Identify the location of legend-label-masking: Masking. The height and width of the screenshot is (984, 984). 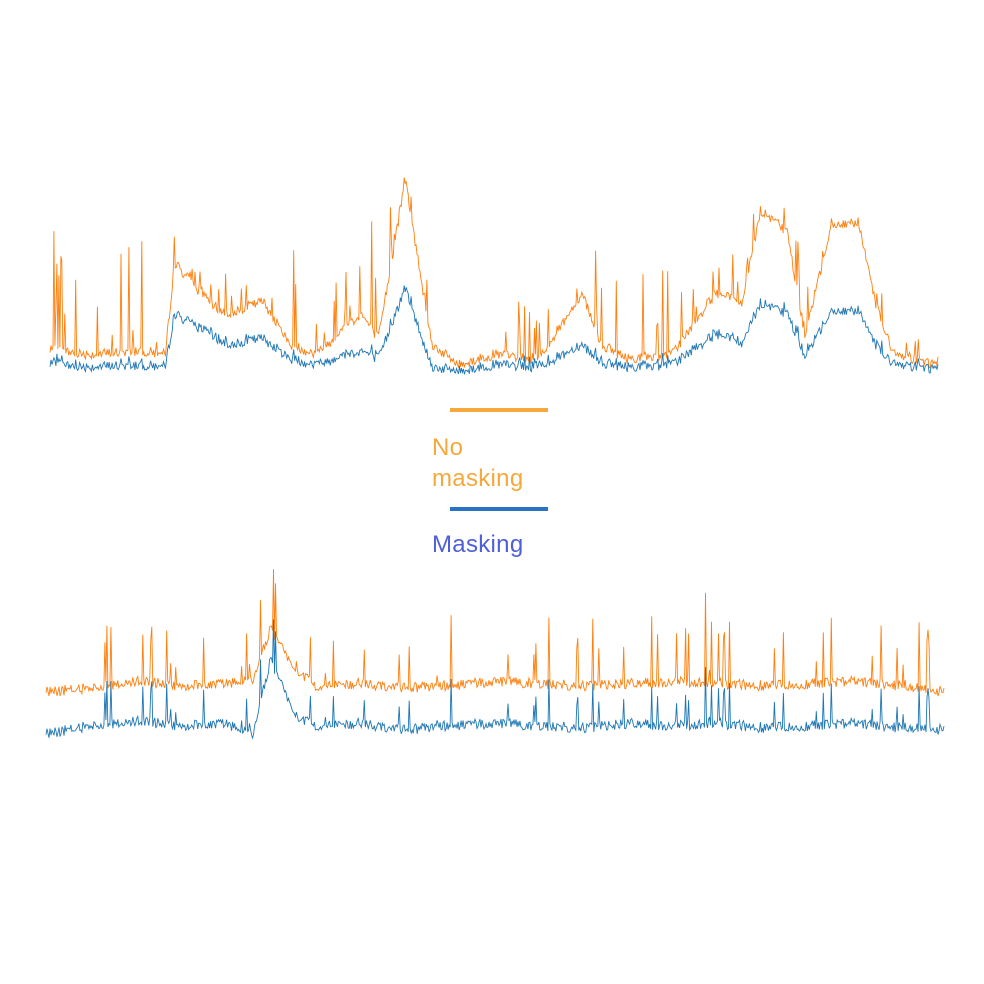
(478, 544).